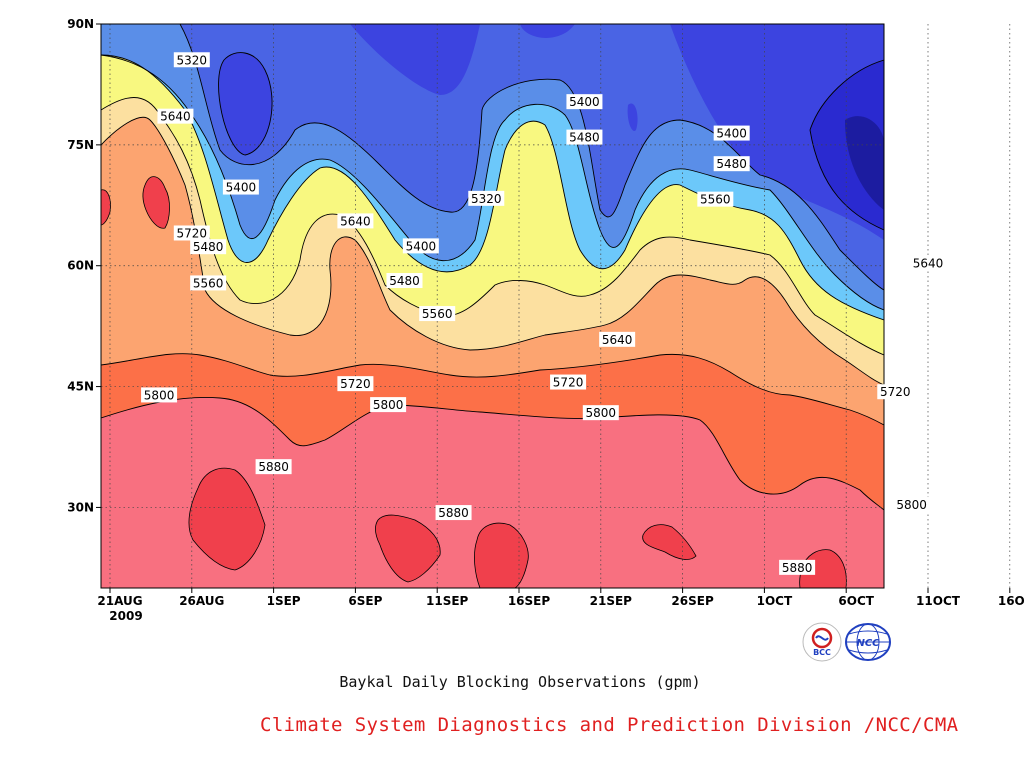 This screenshot has height=768, width=1024. I want to click on ncc-logo-text: NCC, so click(868, 643).